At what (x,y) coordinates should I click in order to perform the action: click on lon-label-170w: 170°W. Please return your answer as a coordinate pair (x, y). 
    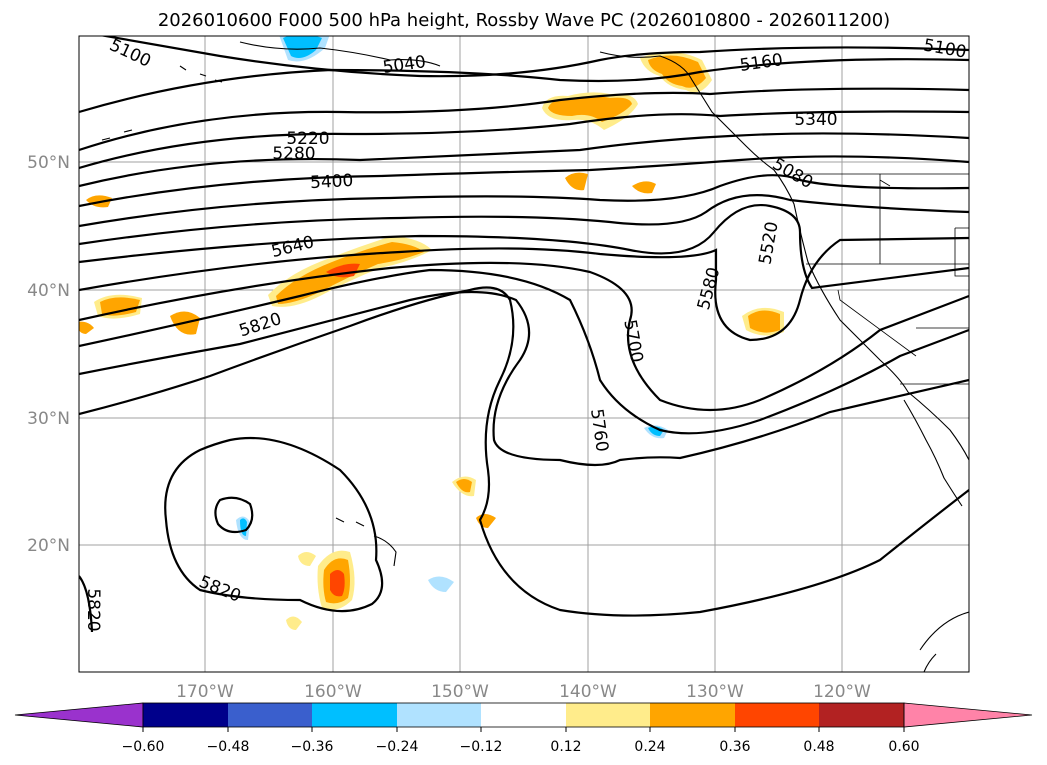
    Looking at the image, I should click on (205, 692).